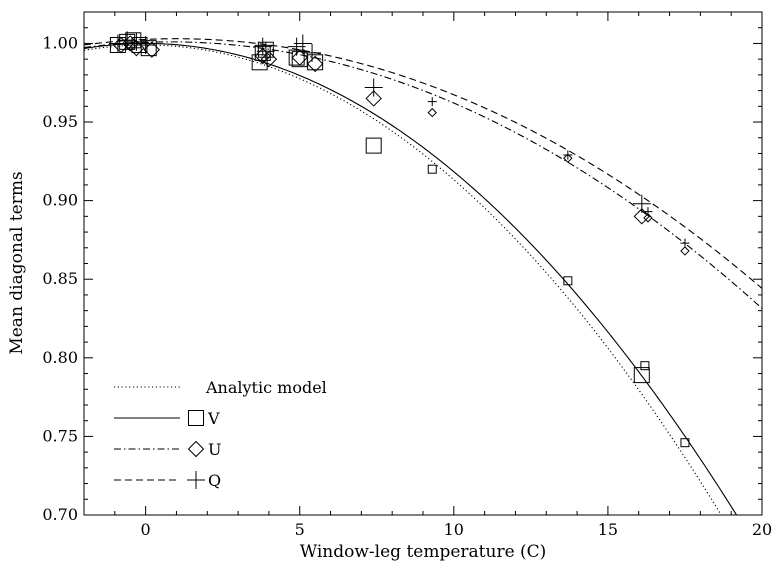  What do you see at coordinates (196, 418) in the screenshot?
I see `legend-square-marker` at bounding box center [196, 418].